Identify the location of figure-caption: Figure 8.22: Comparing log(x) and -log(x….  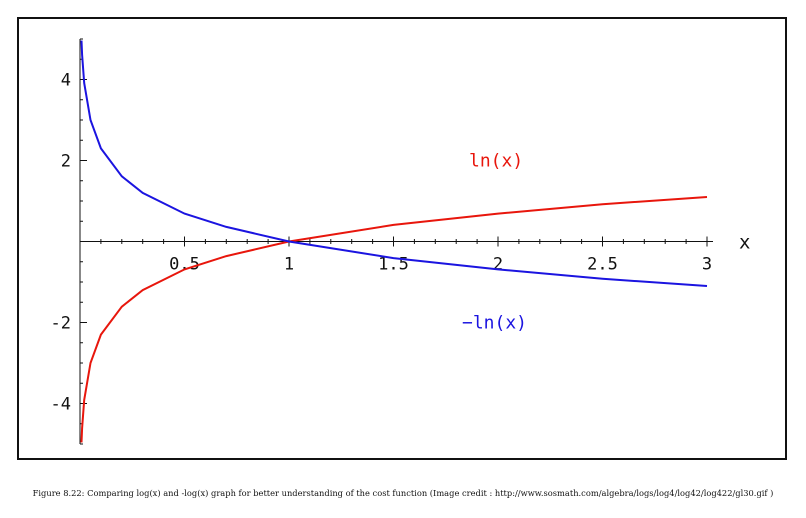
(403, 493).